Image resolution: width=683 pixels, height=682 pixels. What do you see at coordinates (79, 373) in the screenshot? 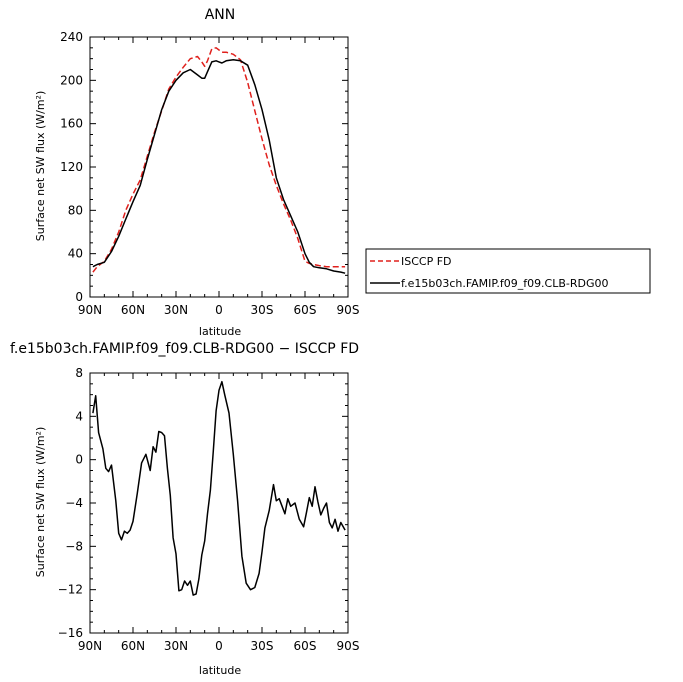
I see `bottom-chart-y-tick-label: 8` at bounding box center [79, 373].